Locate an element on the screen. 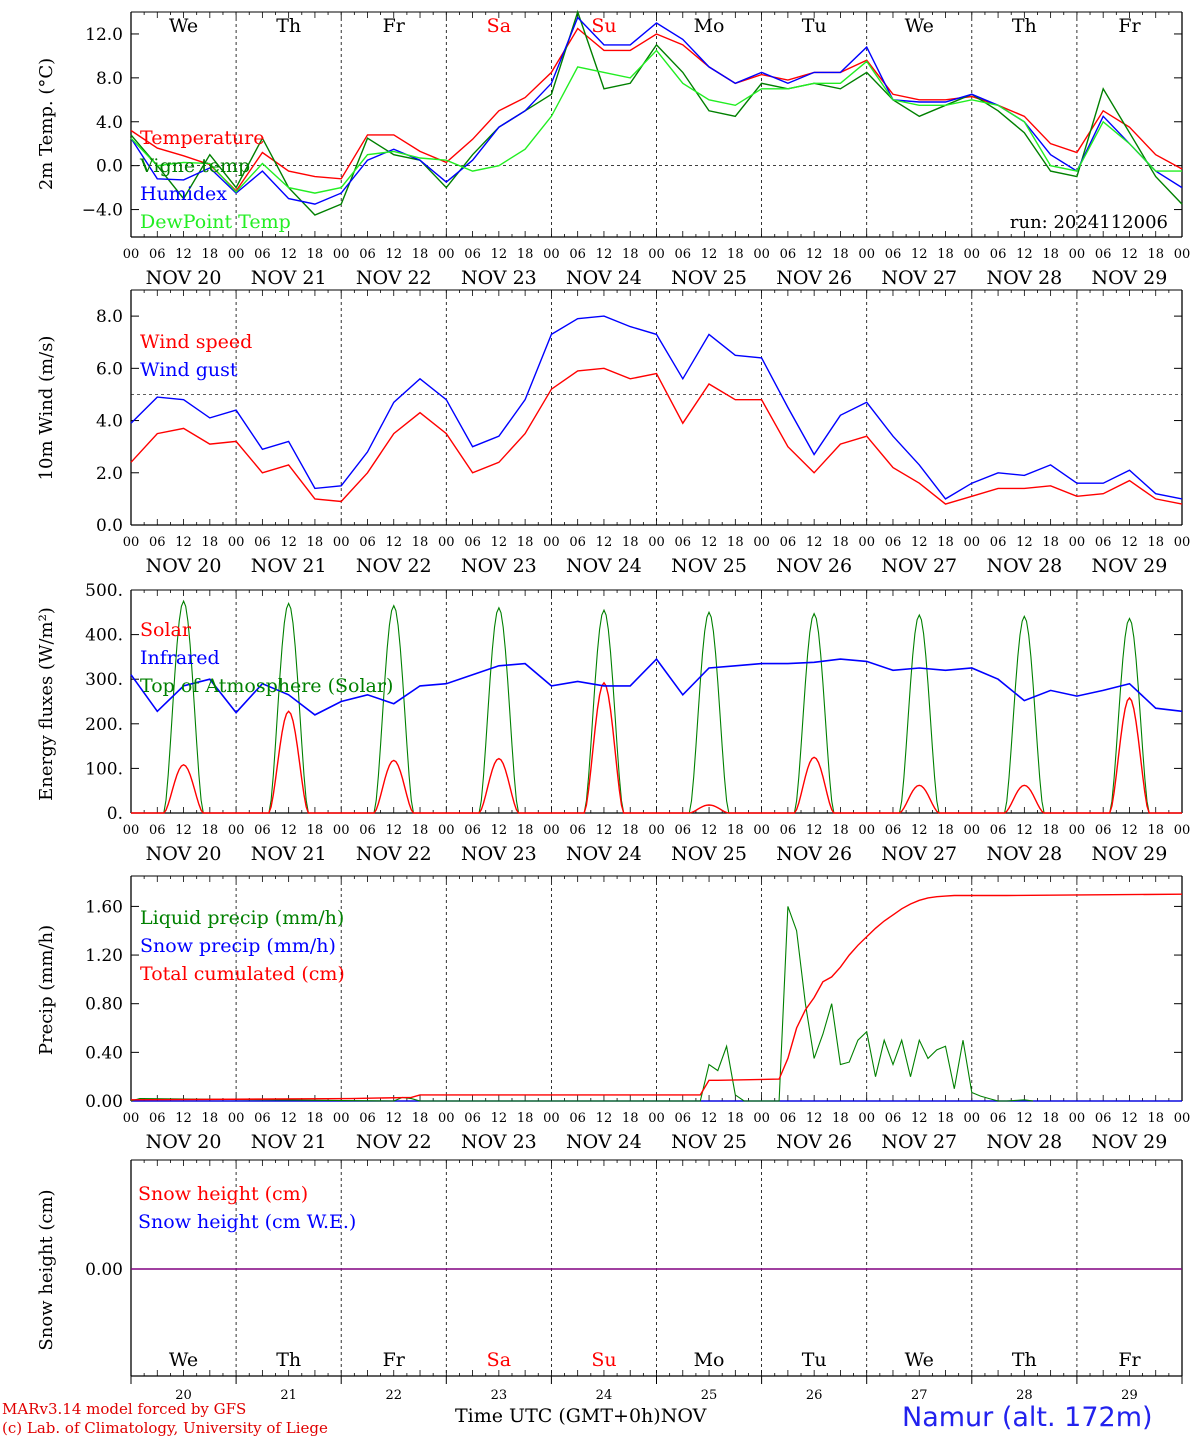 The width and height of the screenshot is (1194, 1440). infrared-line is located at coordinates (656, 686).